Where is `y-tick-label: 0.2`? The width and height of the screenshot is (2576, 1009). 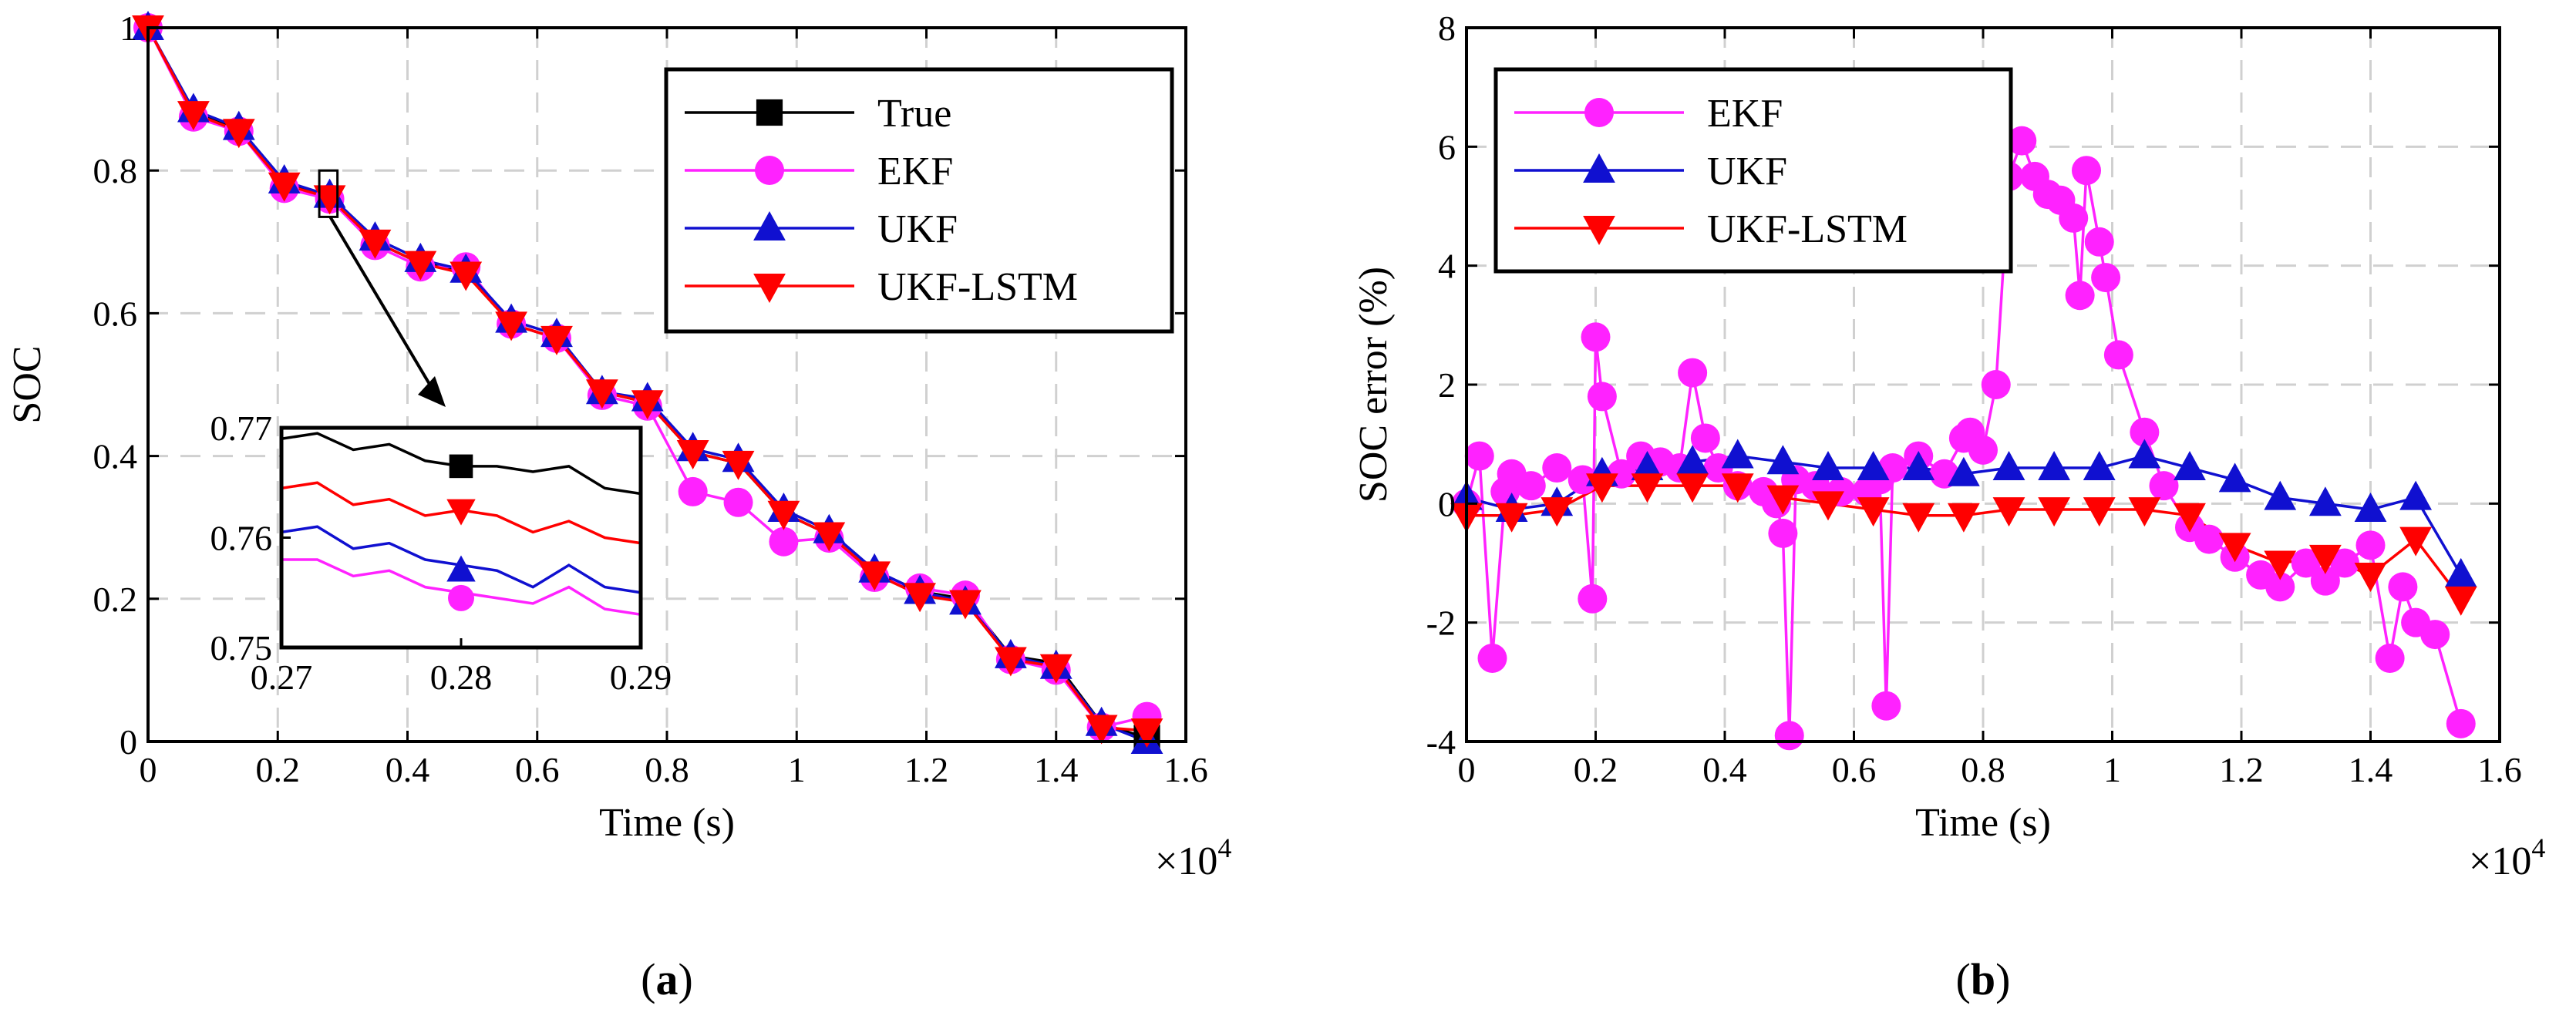 y-tick-label: 0.2 is located at coordinates (116, 599).